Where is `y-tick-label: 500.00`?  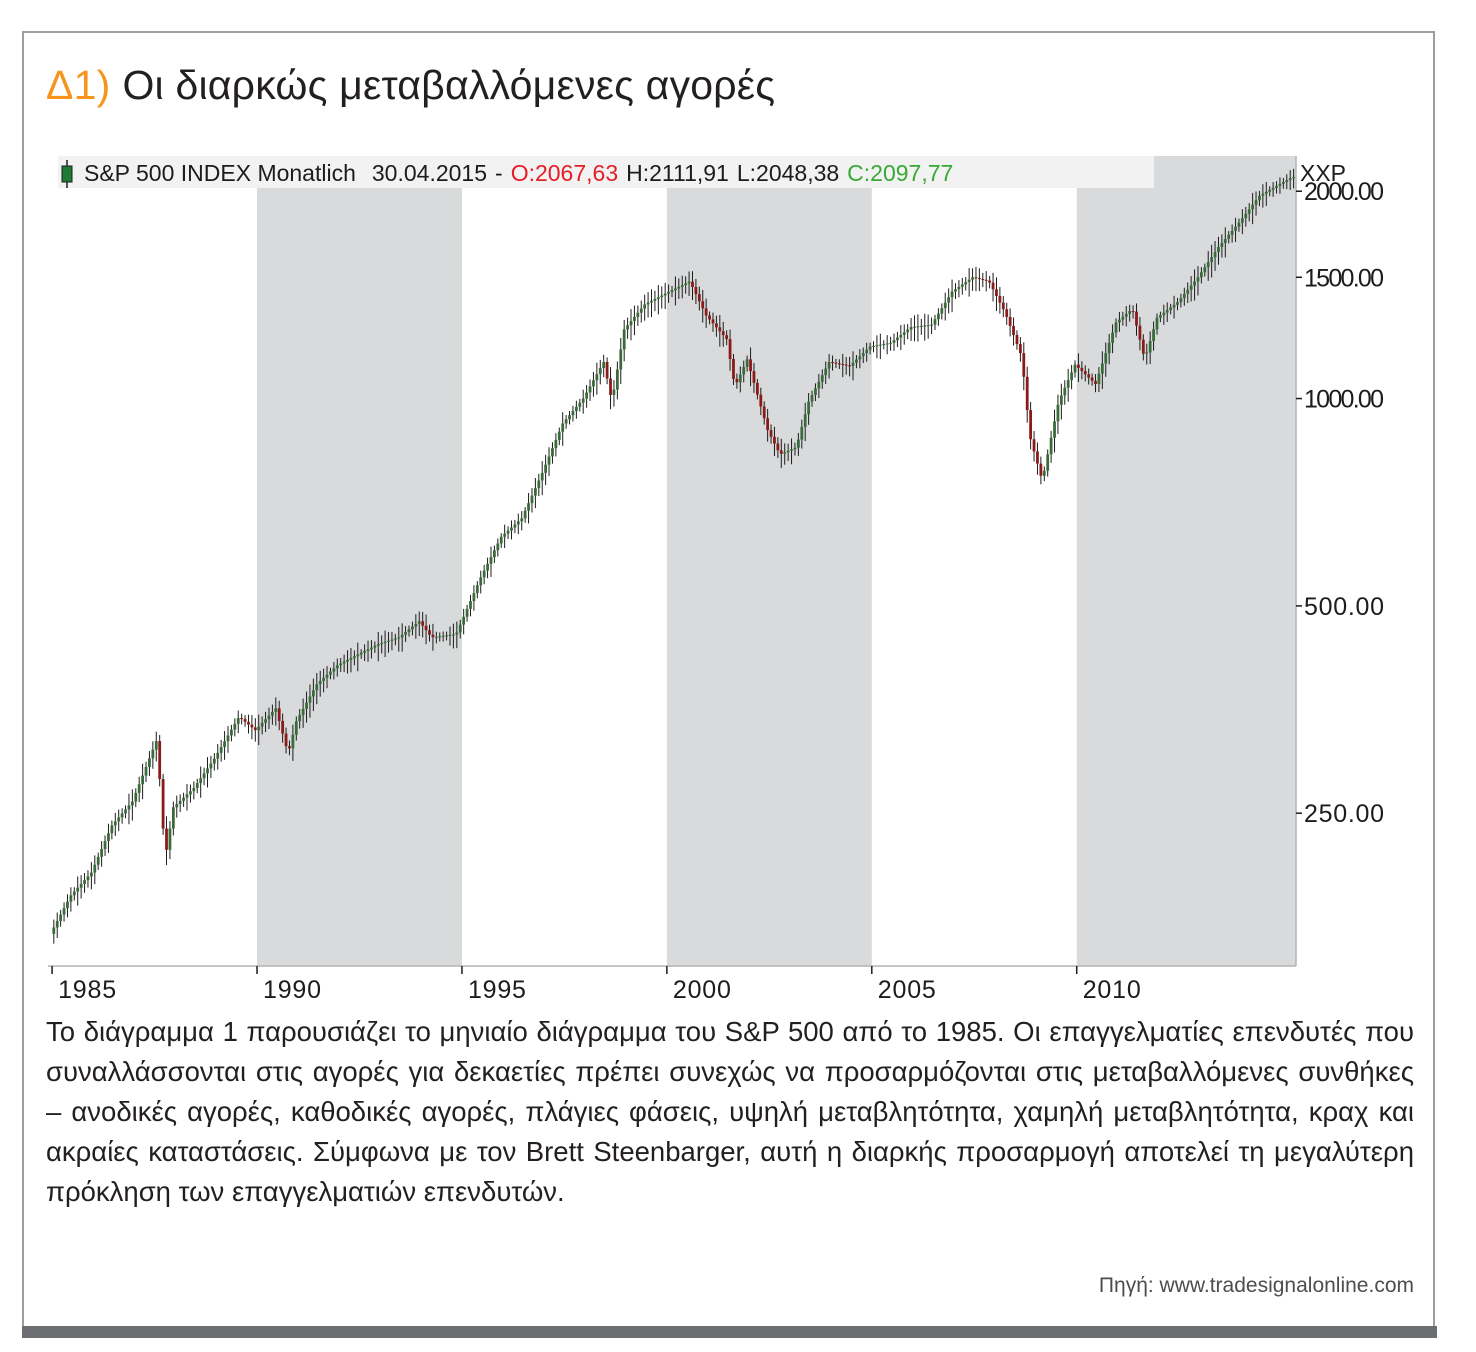 y-tick-label: 500.00 is located at coordinates (1344, 607).